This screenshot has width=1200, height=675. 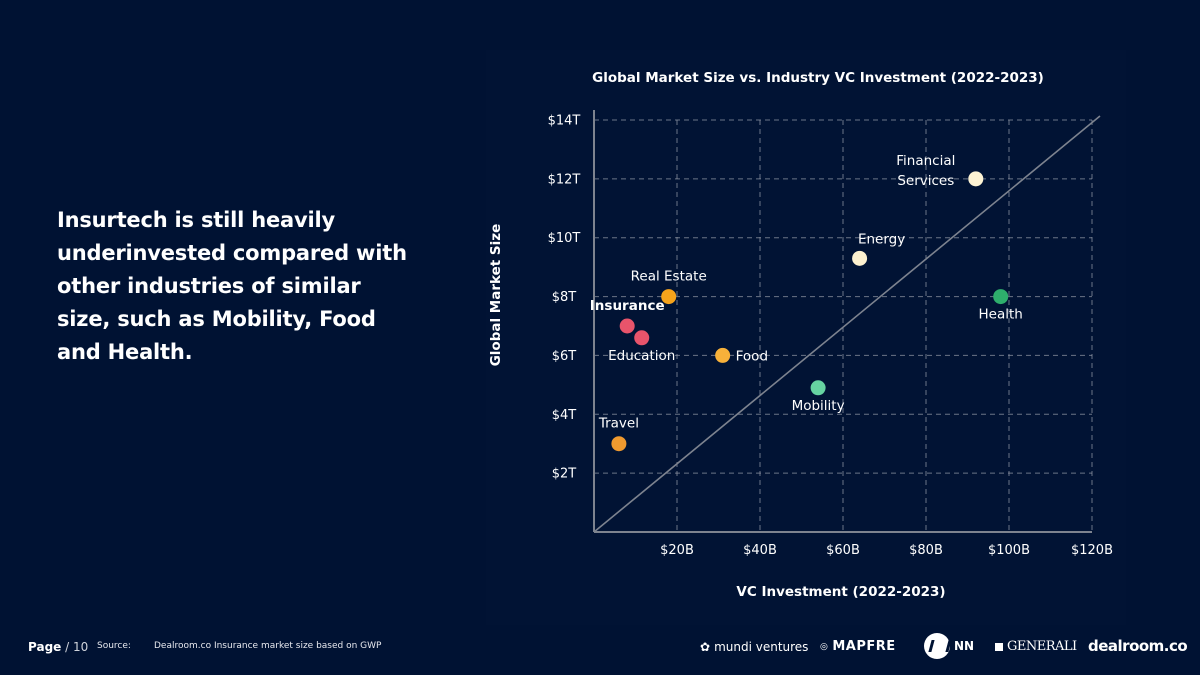 I want to click on mundi-ventures-logo: ✿ mundi ventures, so click(x=754, y=647).